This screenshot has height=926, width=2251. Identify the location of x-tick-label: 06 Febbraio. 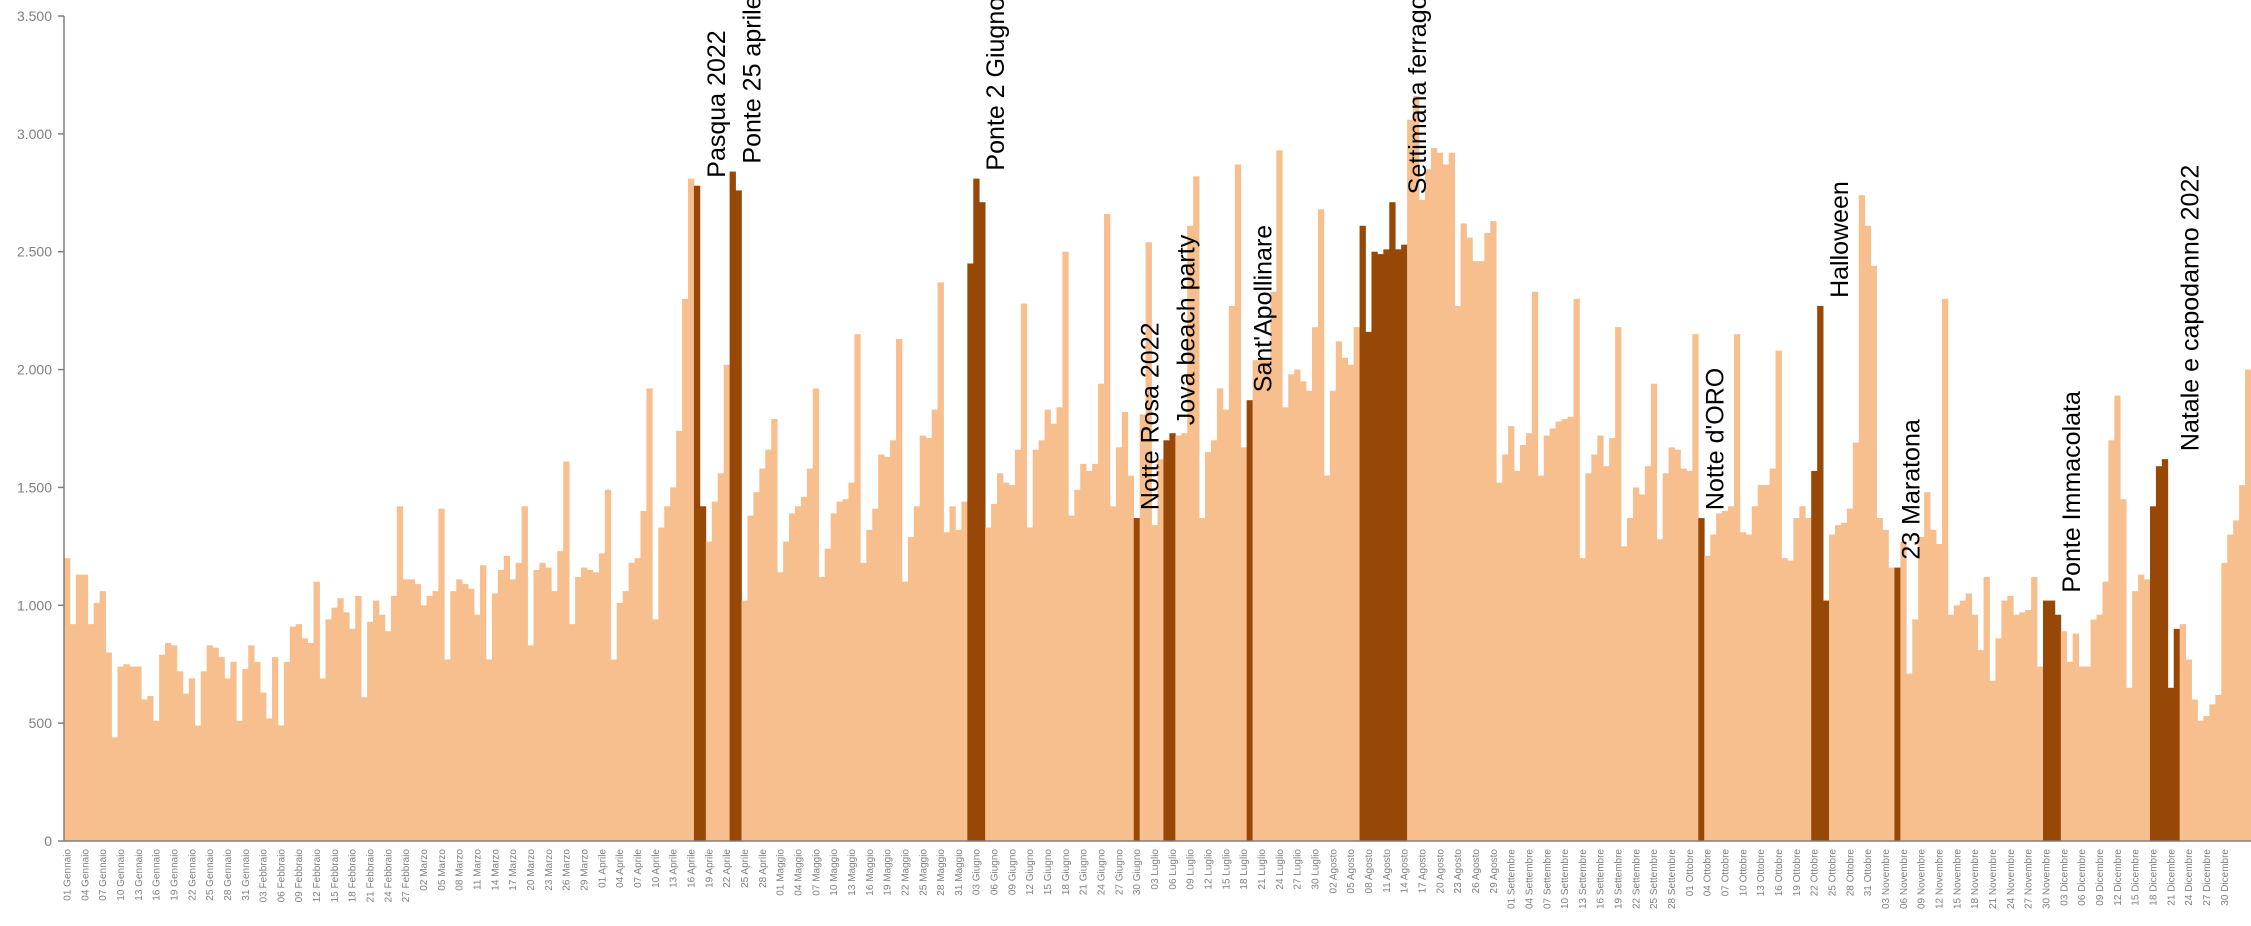
(281, 876).